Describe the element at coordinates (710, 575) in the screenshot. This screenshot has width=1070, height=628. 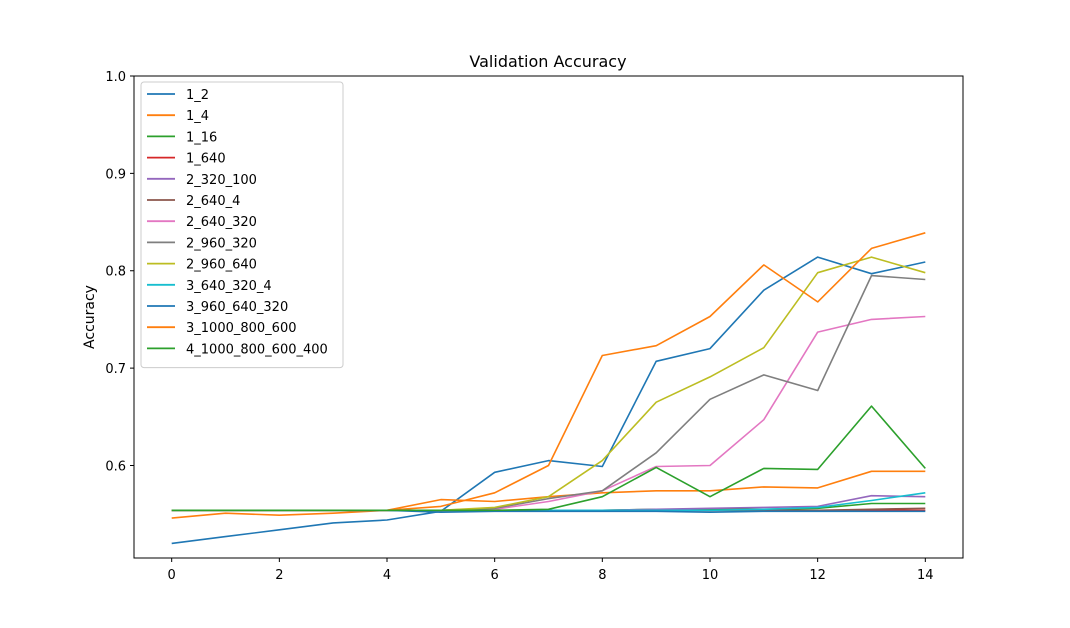
I see `x-tick-label: 10` at that location.